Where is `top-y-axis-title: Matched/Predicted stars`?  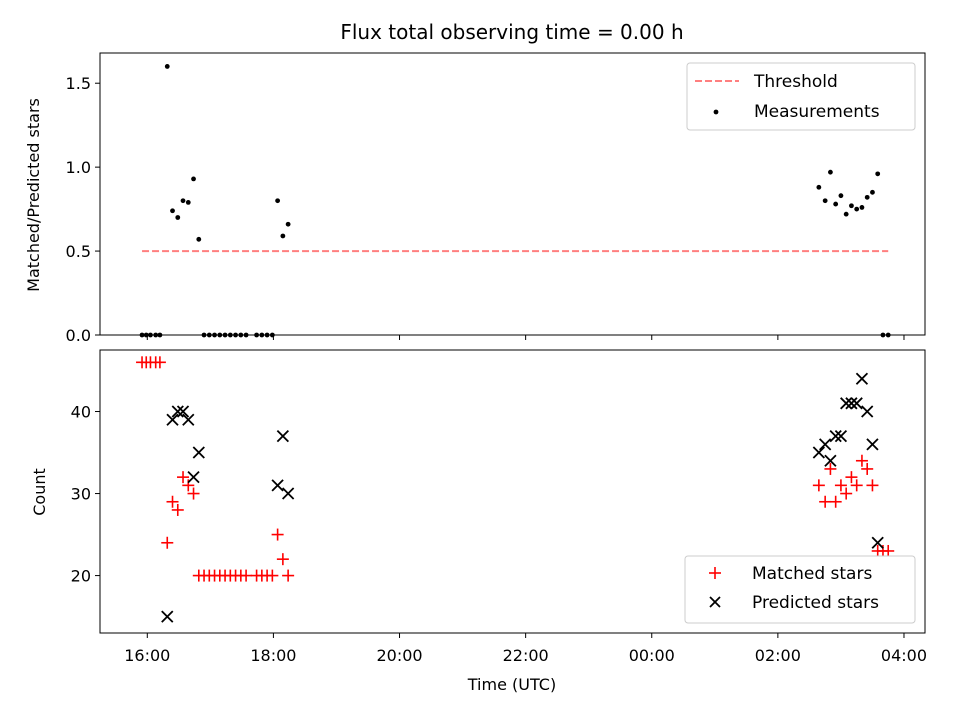
top-y-axis-title: Matched/Predicted stars is located at coordinates (33, 195).